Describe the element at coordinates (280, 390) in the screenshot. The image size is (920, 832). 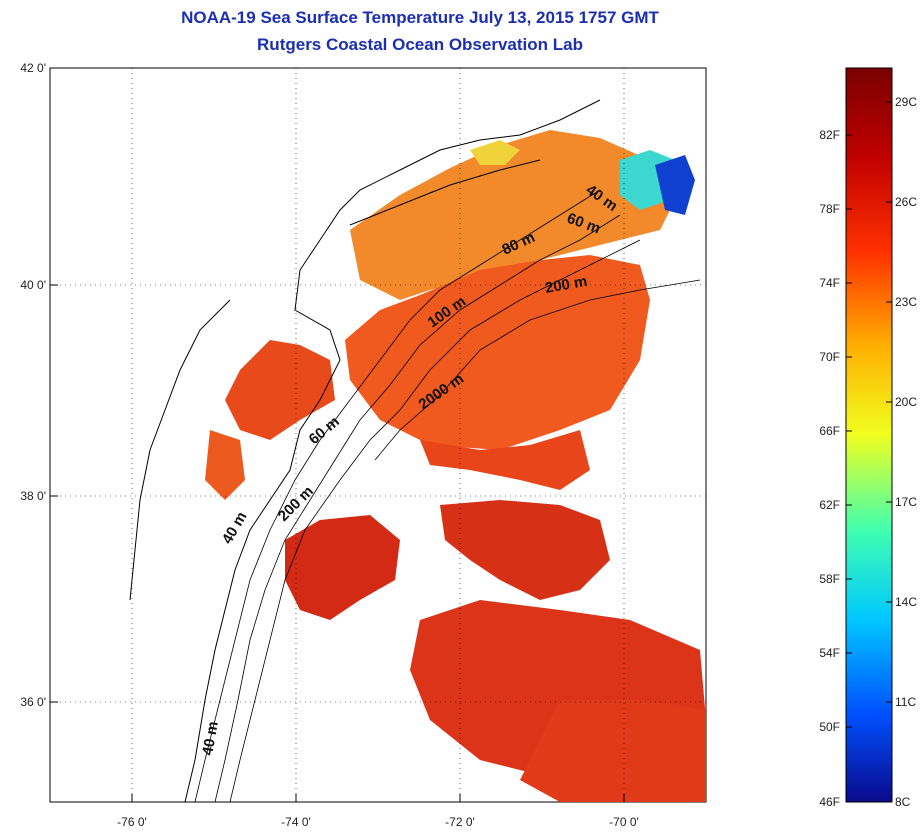
I see `sst-patch-bay` at that location.